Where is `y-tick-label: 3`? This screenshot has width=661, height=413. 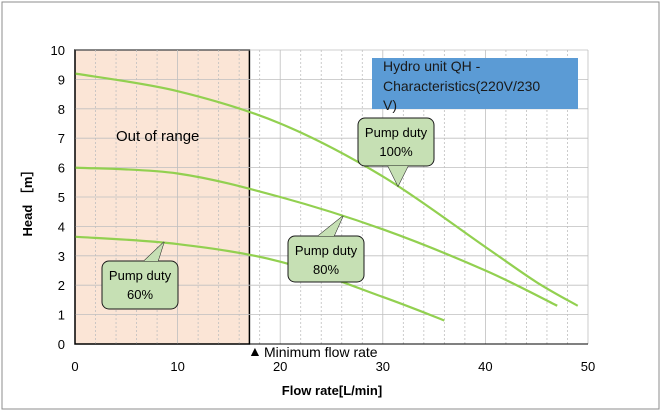 y-tick-label: 3 is located at coordinates (61, 256).